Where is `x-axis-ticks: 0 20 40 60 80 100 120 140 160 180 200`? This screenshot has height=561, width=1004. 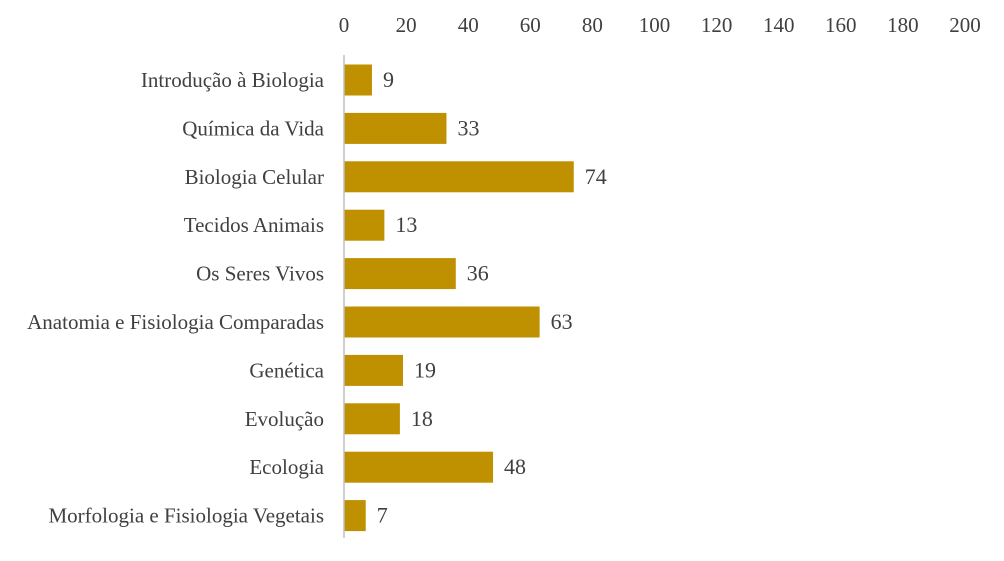 x-axis-ticks: 0 20 40 60 80 100 120 140 160 180 200 is located at coordinates (660, 25).